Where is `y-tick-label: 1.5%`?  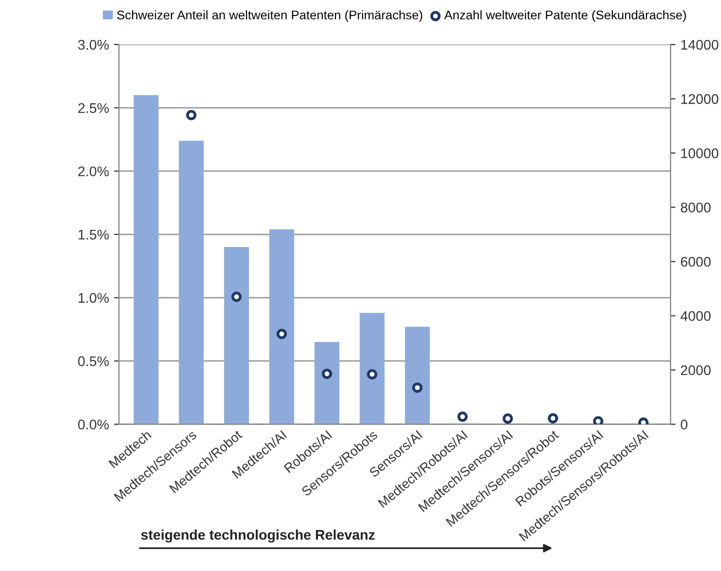
y-tick-label: 1.5% is located at coordinates (93, 235).